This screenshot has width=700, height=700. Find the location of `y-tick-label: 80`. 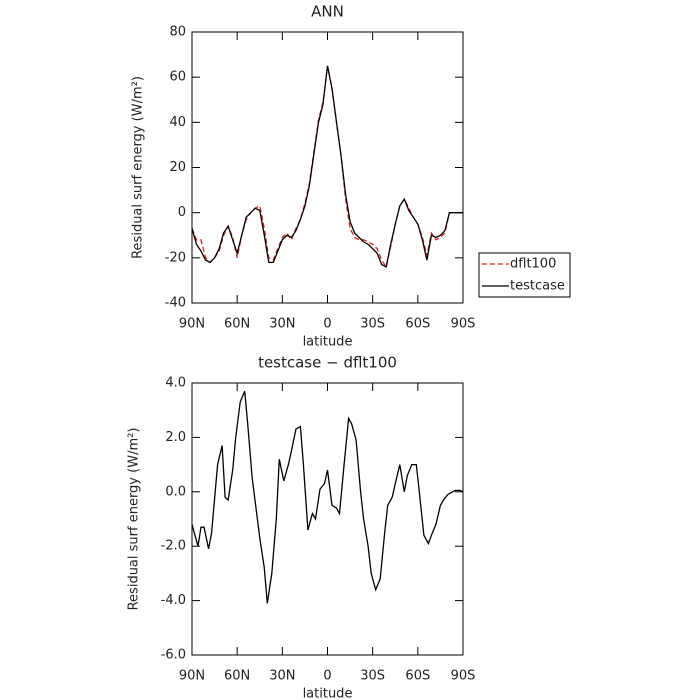

y-tick-label: 80 is located at coordinates (177, 32).